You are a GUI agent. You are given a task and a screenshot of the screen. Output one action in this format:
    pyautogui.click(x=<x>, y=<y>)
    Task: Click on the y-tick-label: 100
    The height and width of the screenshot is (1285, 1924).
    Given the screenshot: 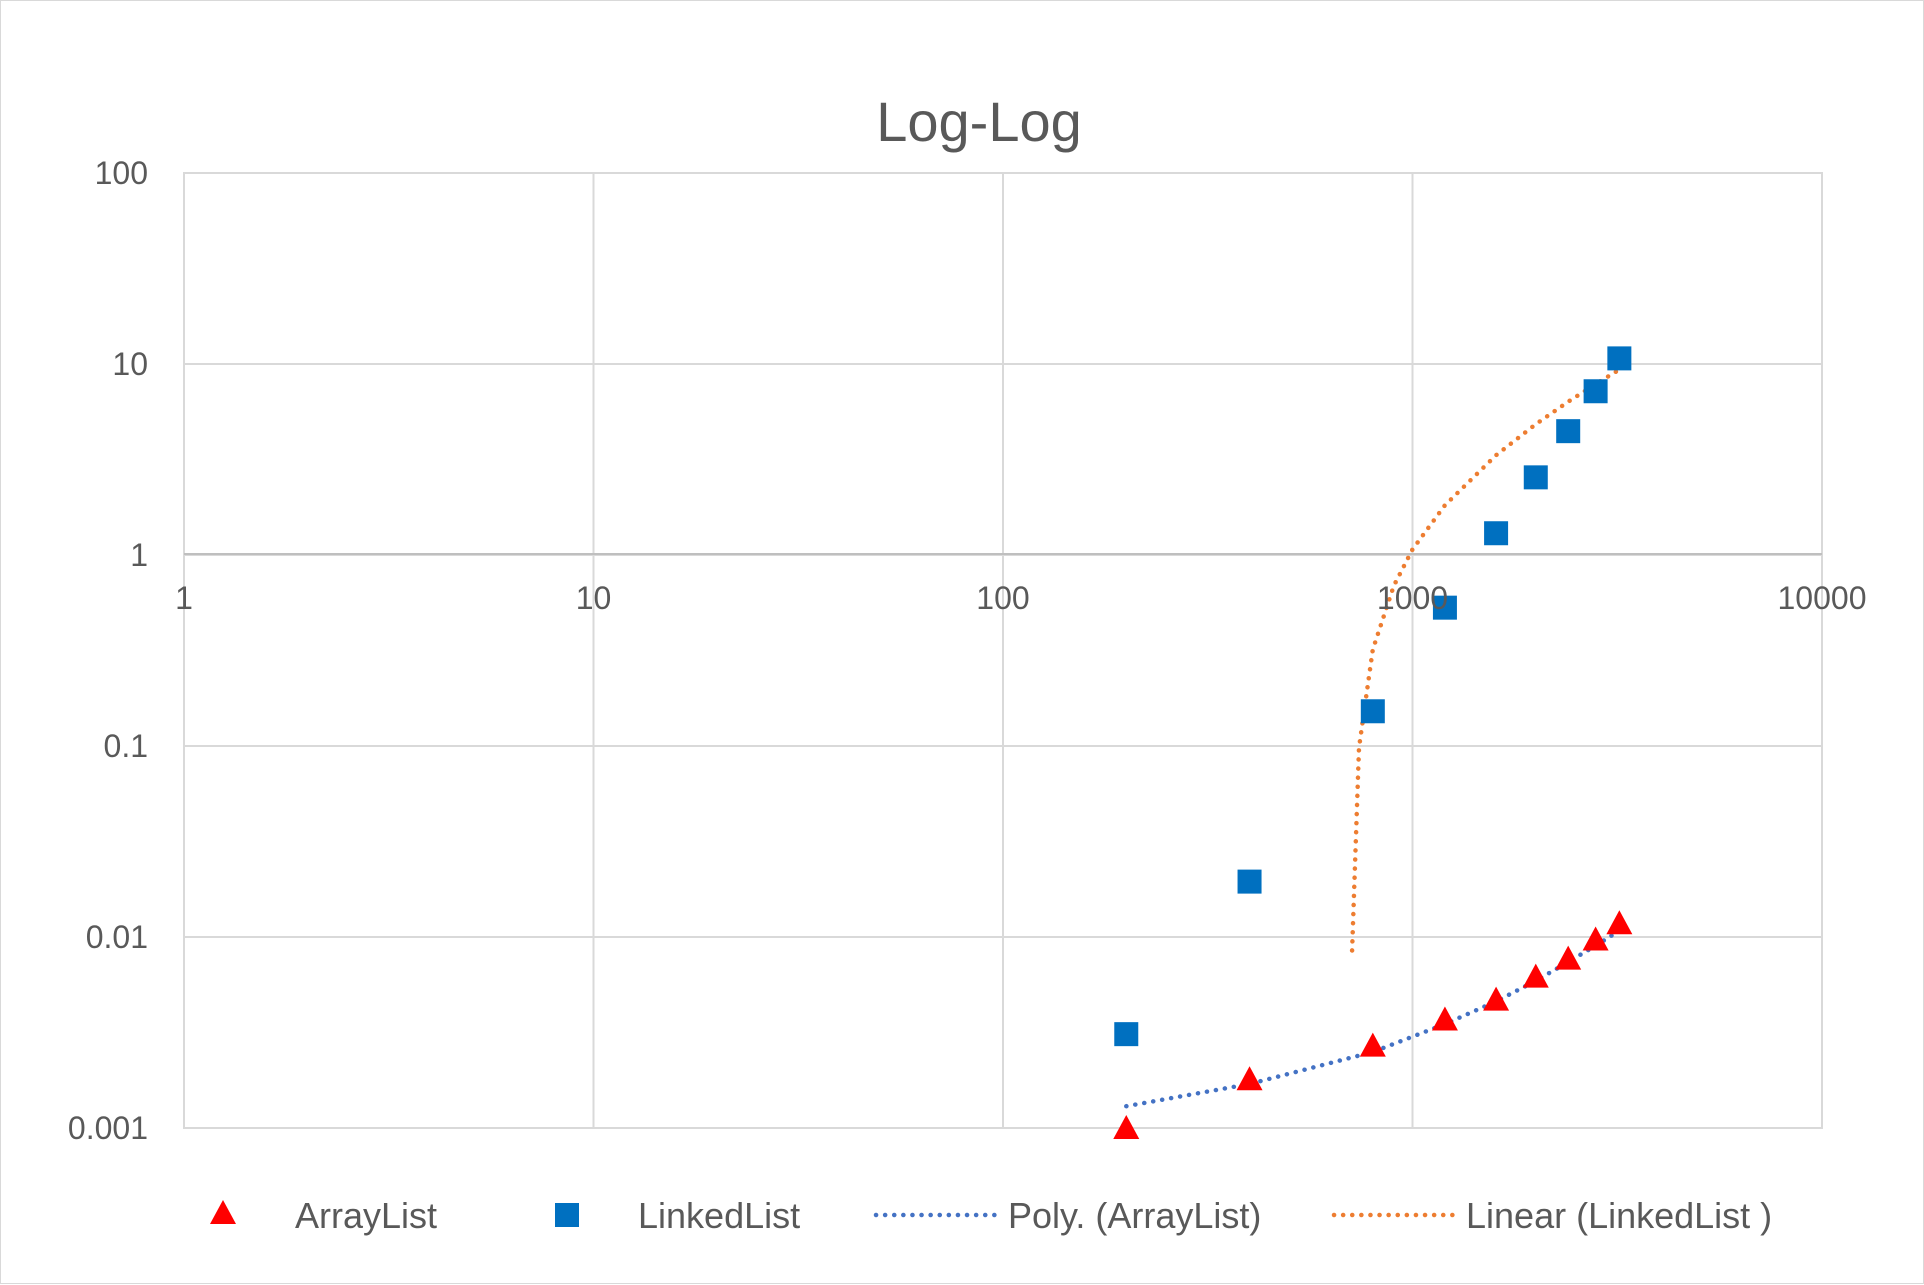 What is the action you would take?
    pyautogui.click(x=121, y=173)
    